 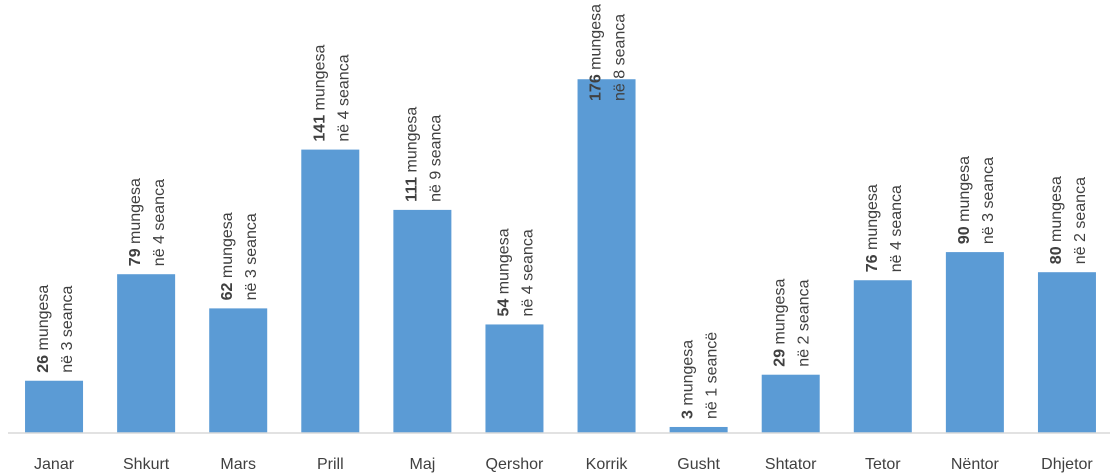 I want to click on value-label: 176 mungesa, so click(x=596, y=52).